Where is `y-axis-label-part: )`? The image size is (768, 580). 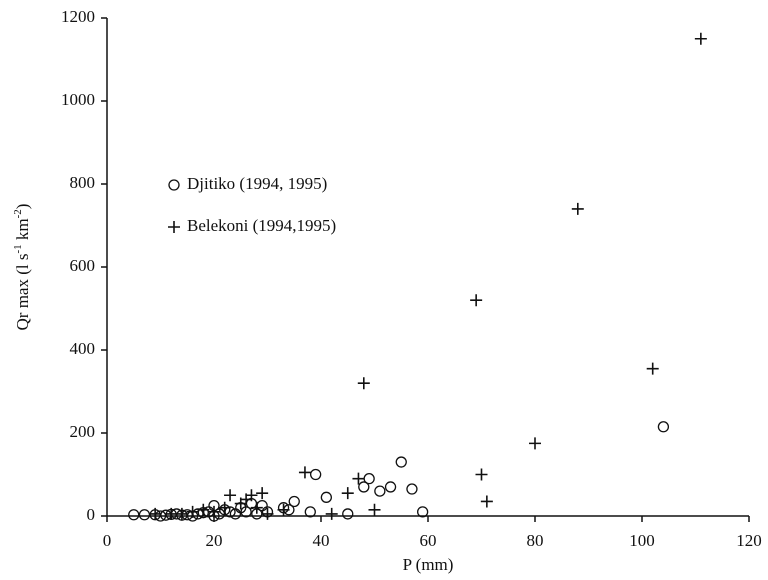 y-axis-label-part: ) is located at coordinates (22, 207).